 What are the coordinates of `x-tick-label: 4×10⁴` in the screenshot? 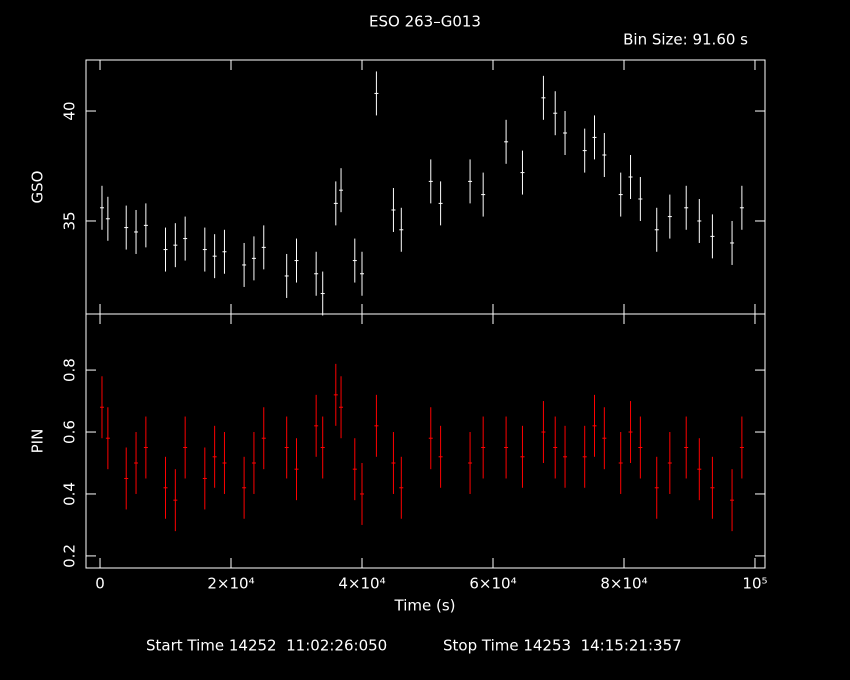 It's located at (361, 584).